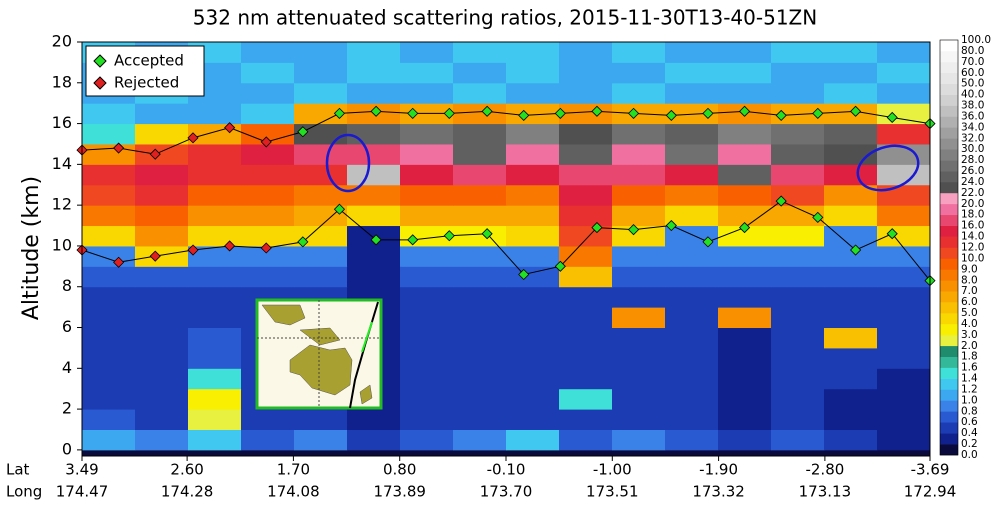 This screenshot has height=508, width=995. What do you see at coordinates (972, 193) in the screenshot?
I see `colorbar-label: 22.0` at bounding box center [972, 193].